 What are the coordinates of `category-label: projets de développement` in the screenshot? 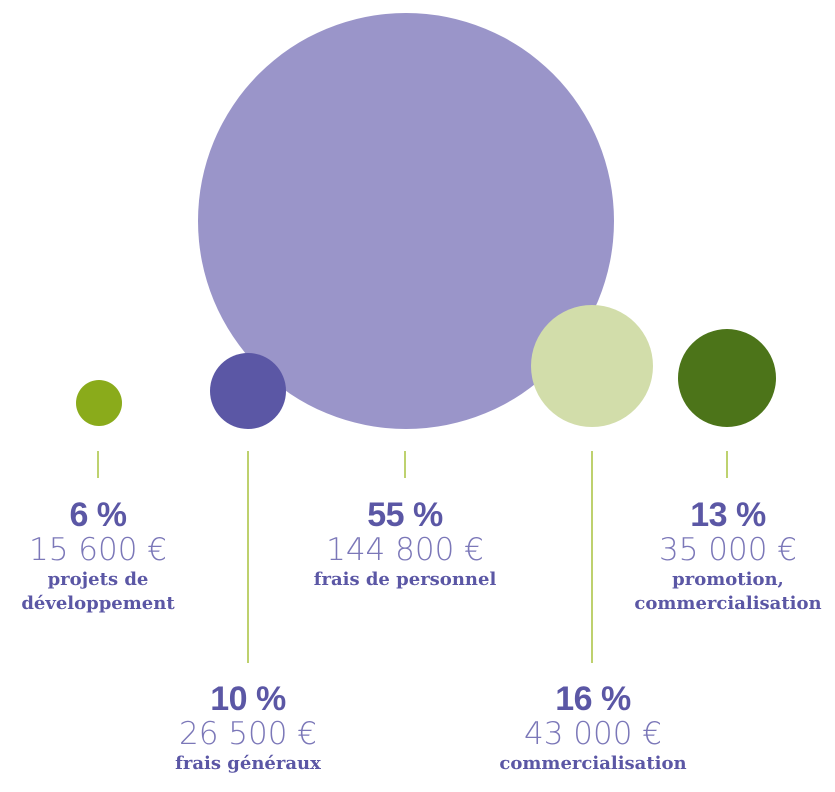 It's located at (98, 591).